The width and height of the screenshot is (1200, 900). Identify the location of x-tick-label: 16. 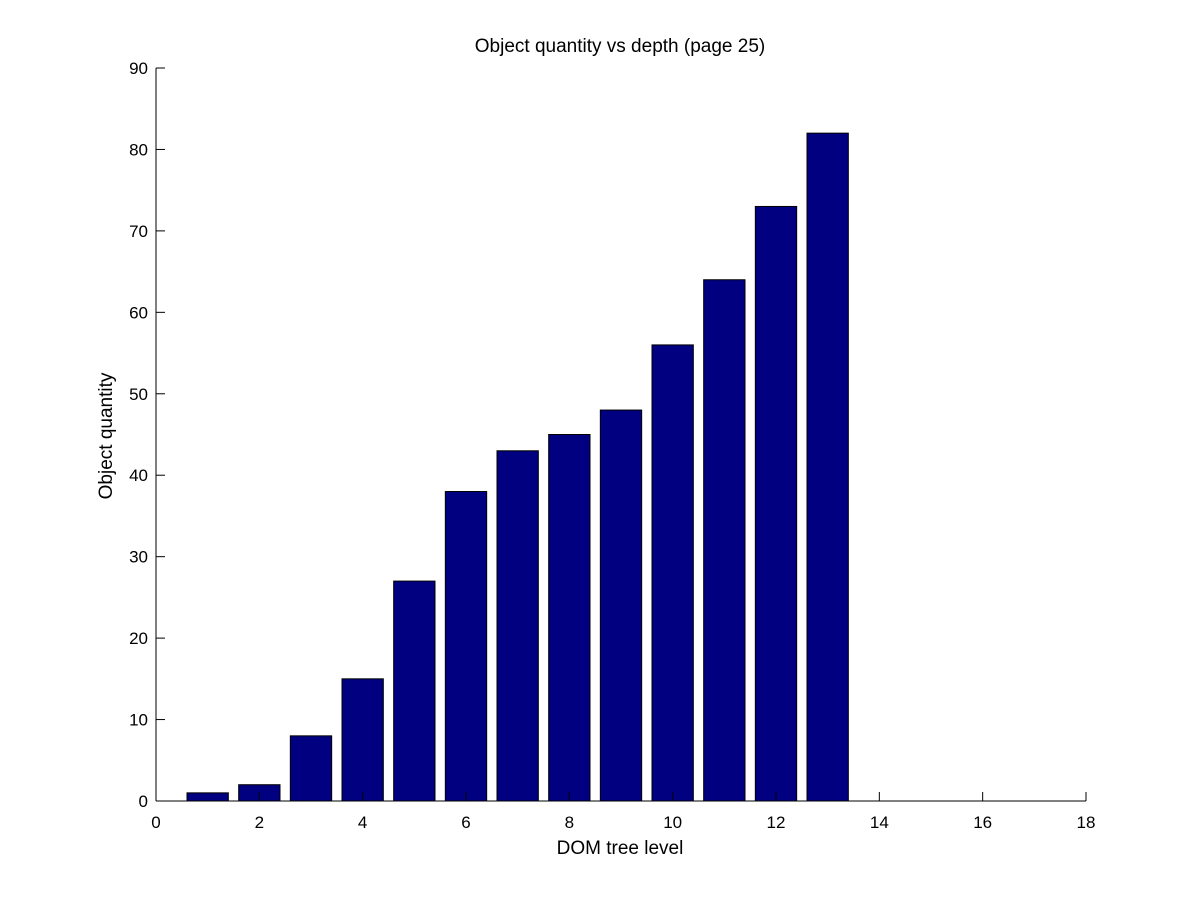
(982, 822).